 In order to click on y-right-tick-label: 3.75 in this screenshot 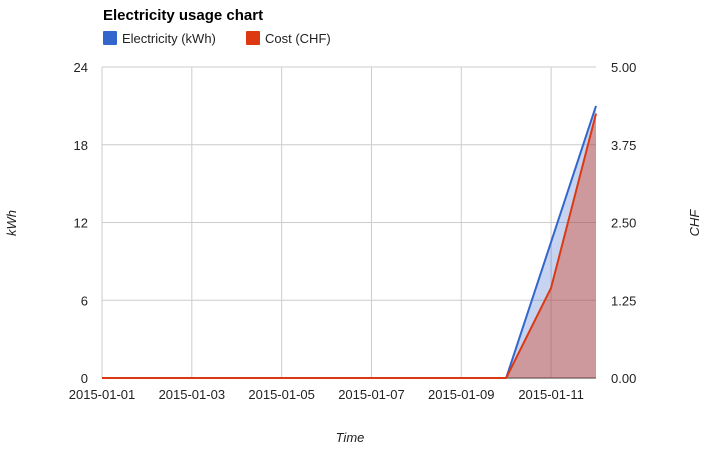, I will do `click(623, 145)`.